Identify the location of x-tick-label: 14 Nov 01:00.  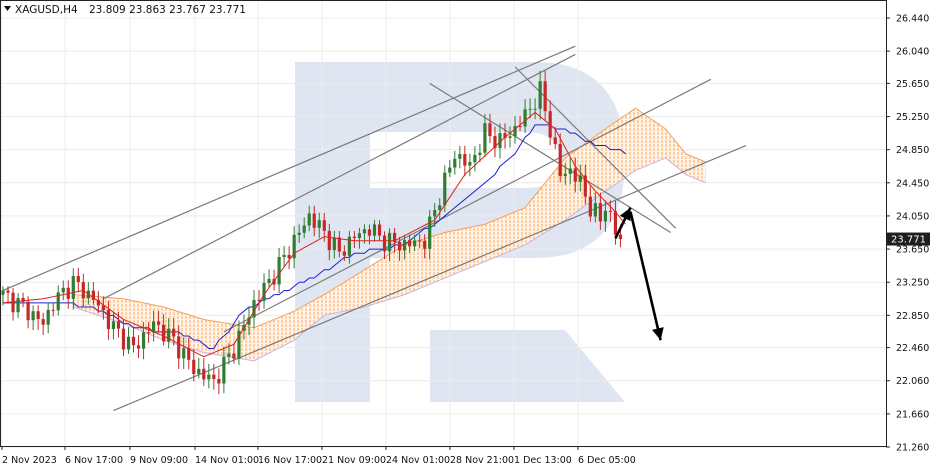
(227, 460).